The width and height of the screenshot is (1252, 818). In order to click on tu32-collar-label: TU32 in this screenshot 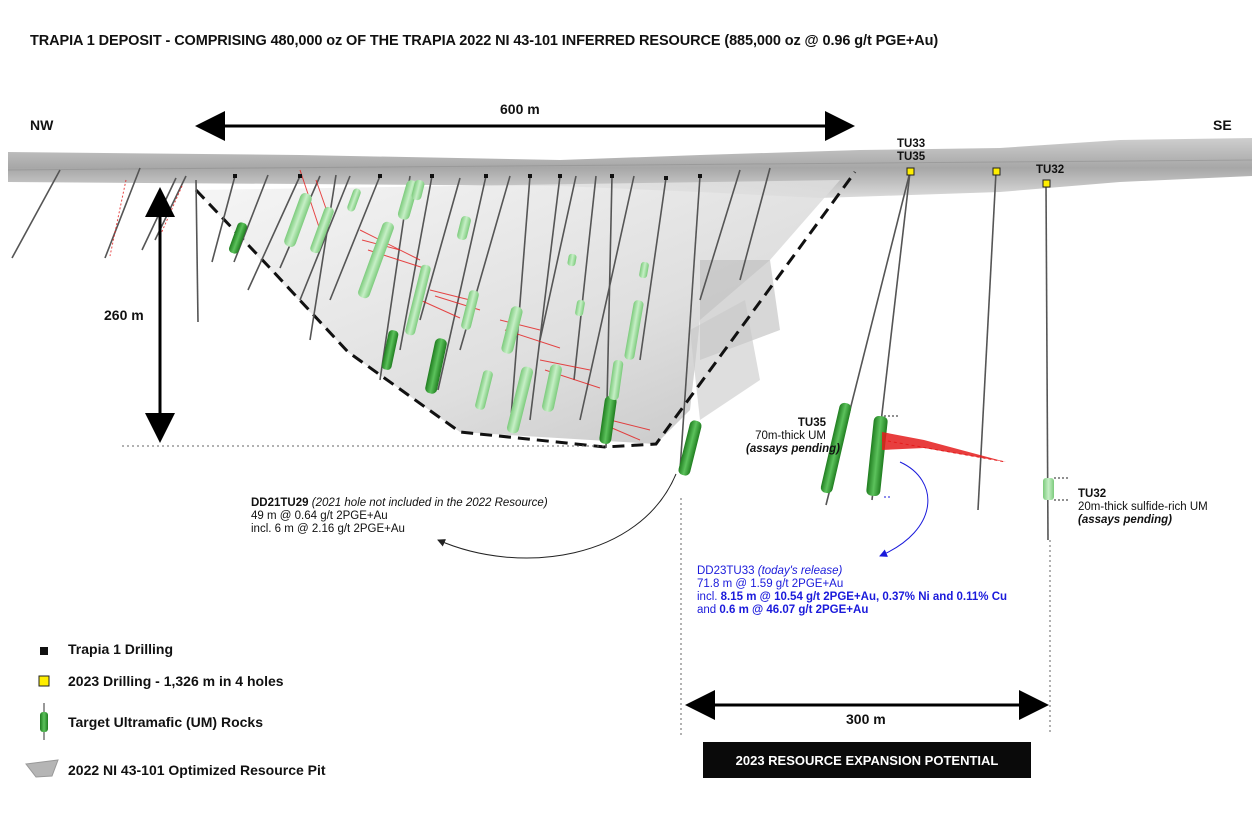, I will do `click(1050, 170)`.